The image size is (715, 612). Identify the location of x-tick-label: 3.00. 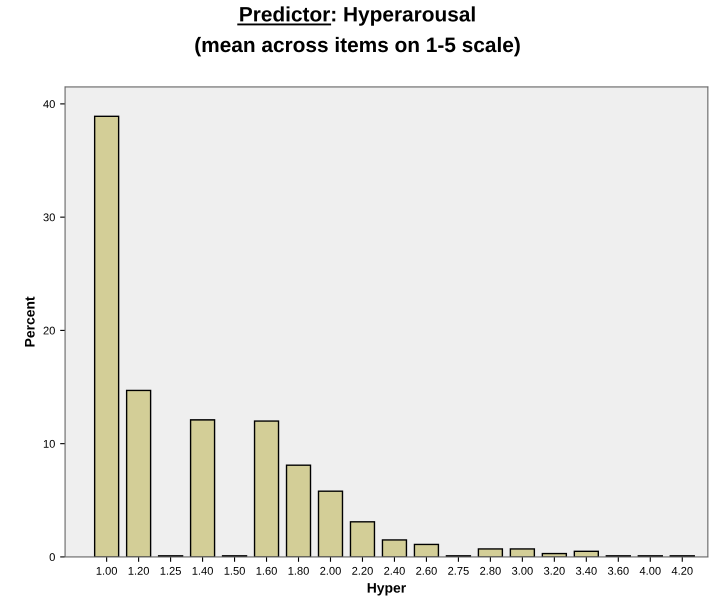
(522, 570).